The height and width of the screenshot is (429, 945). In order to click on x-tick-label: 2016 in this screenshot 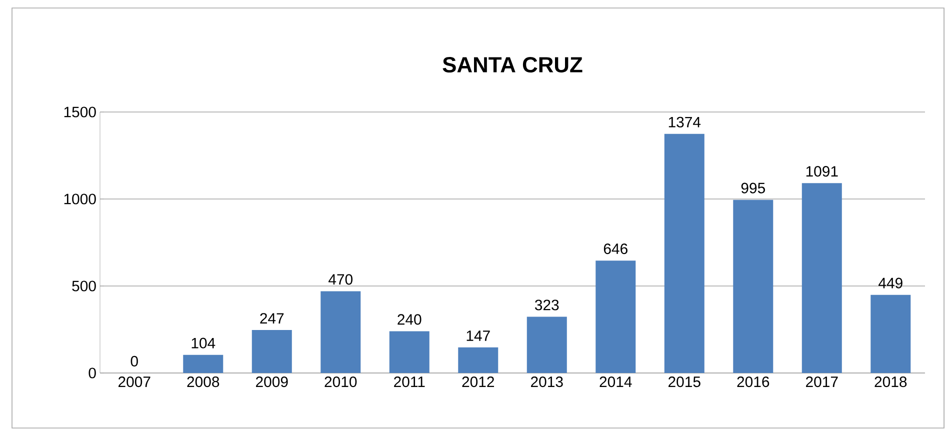, I will do `click(753, 382)`.